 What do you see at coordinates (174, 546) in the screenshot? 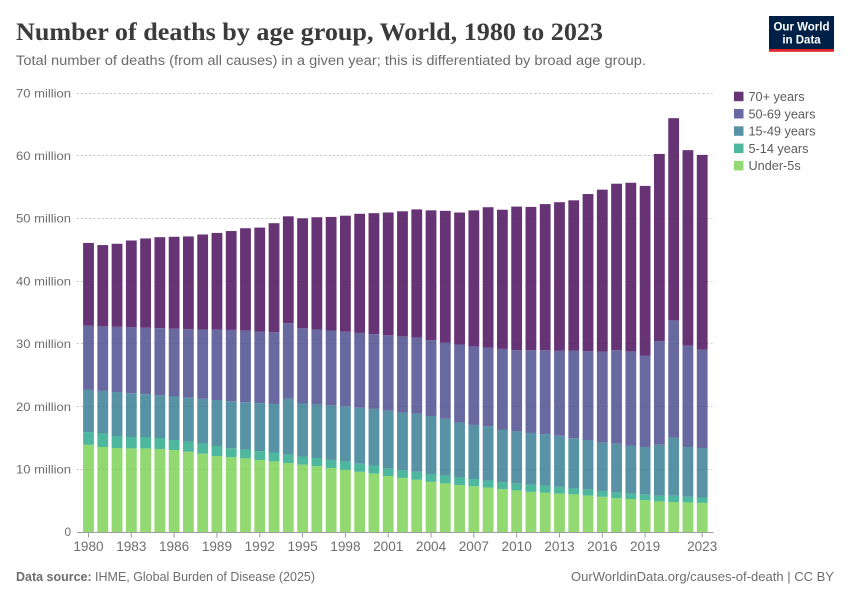
I see `svg-text: 1986` at bounding box center [174, 546].